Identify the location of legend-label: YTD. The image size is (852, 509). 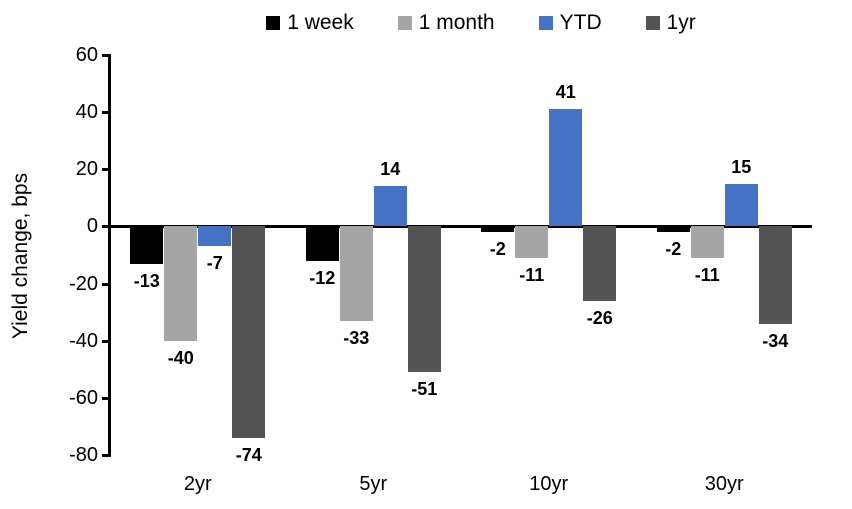
(580, 22).